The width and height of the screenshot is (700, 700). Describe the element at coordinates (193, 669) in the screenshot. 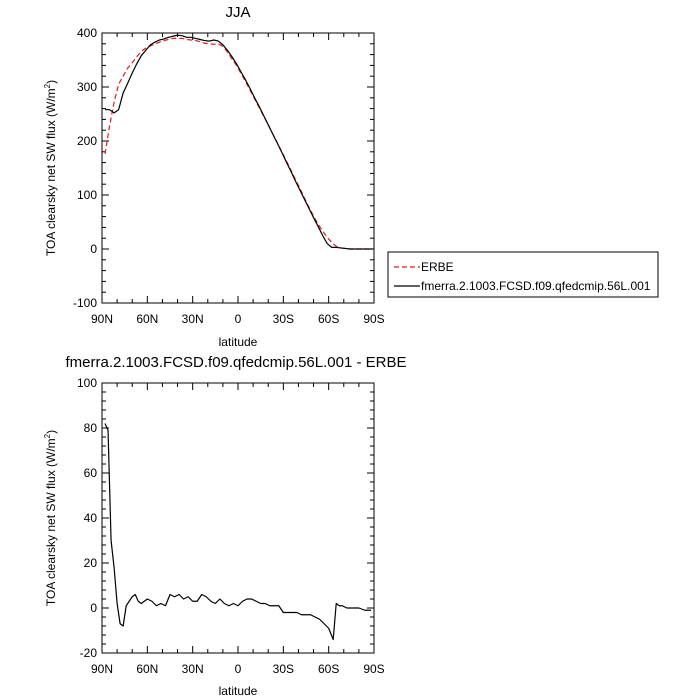

I see `bottom-xtick-label: 30N` at that location.